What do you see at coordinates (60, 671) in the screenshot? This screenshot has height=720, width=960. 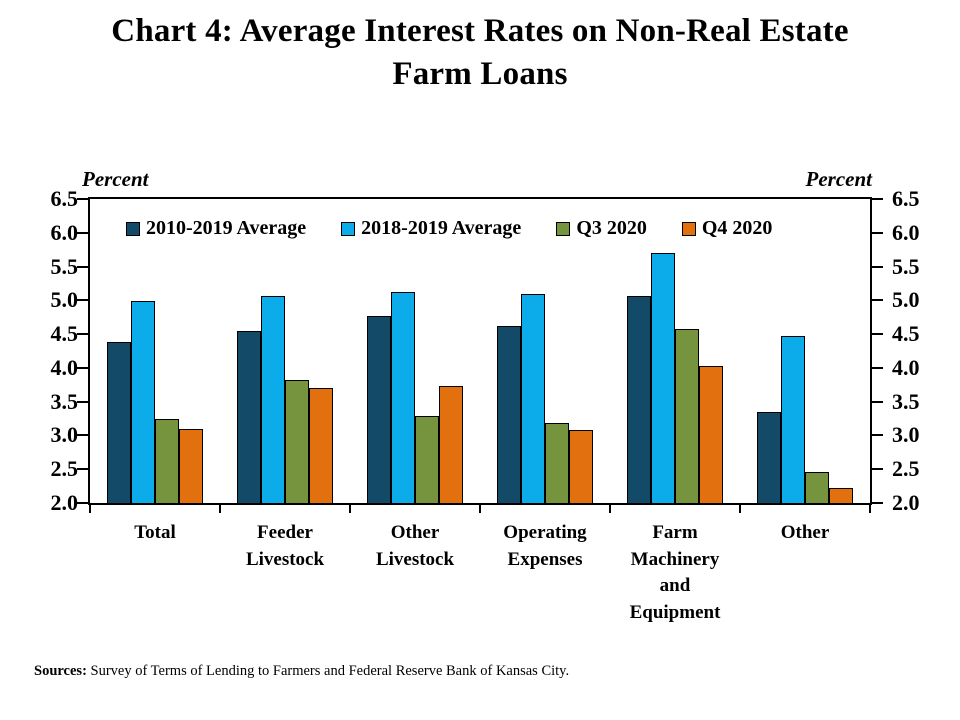 I see `sources-label: Sources:` at bounding box center [60, 671].